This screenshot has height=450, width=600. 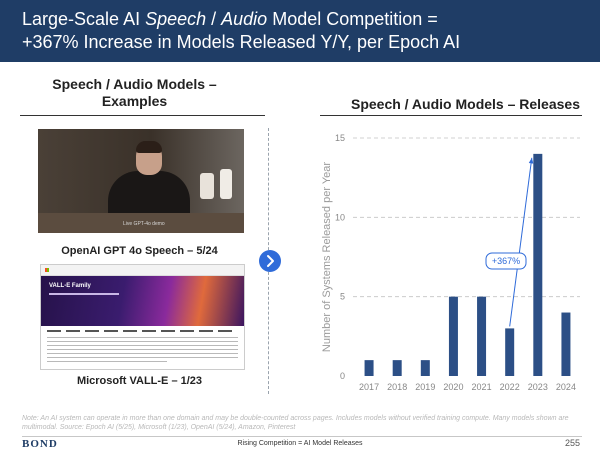 I want to click on x-tick-label: 2023, so click(x=538, y=387).